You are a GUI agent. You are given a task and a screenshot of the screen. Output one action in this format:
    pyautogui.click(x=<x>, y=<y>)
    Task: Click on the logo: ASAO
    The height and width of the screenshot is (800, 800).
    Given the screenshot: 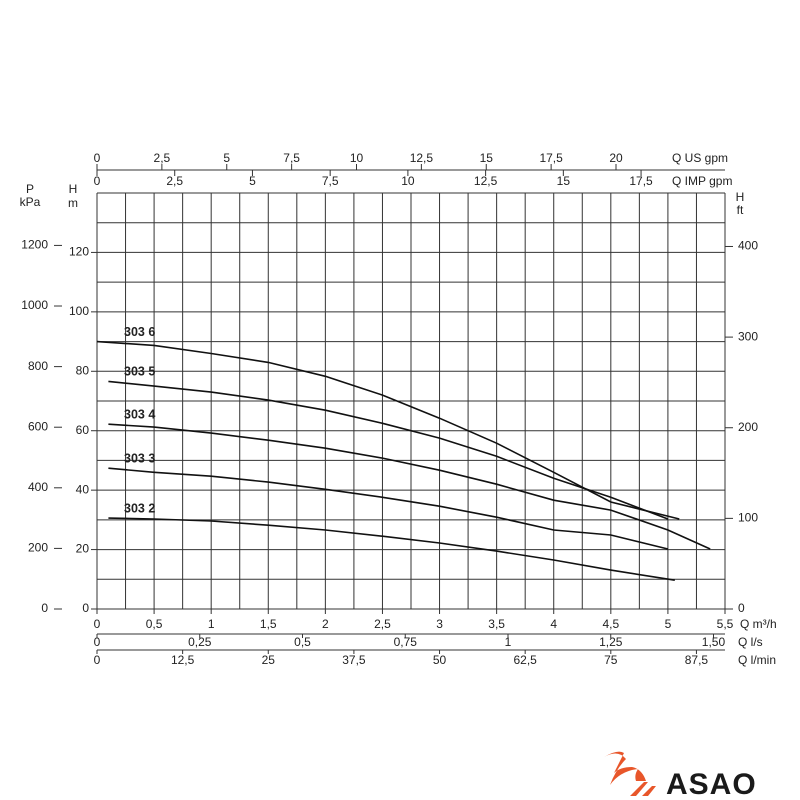 What is the action you would take?
    pyautogui.click(x=680, y=775)
    